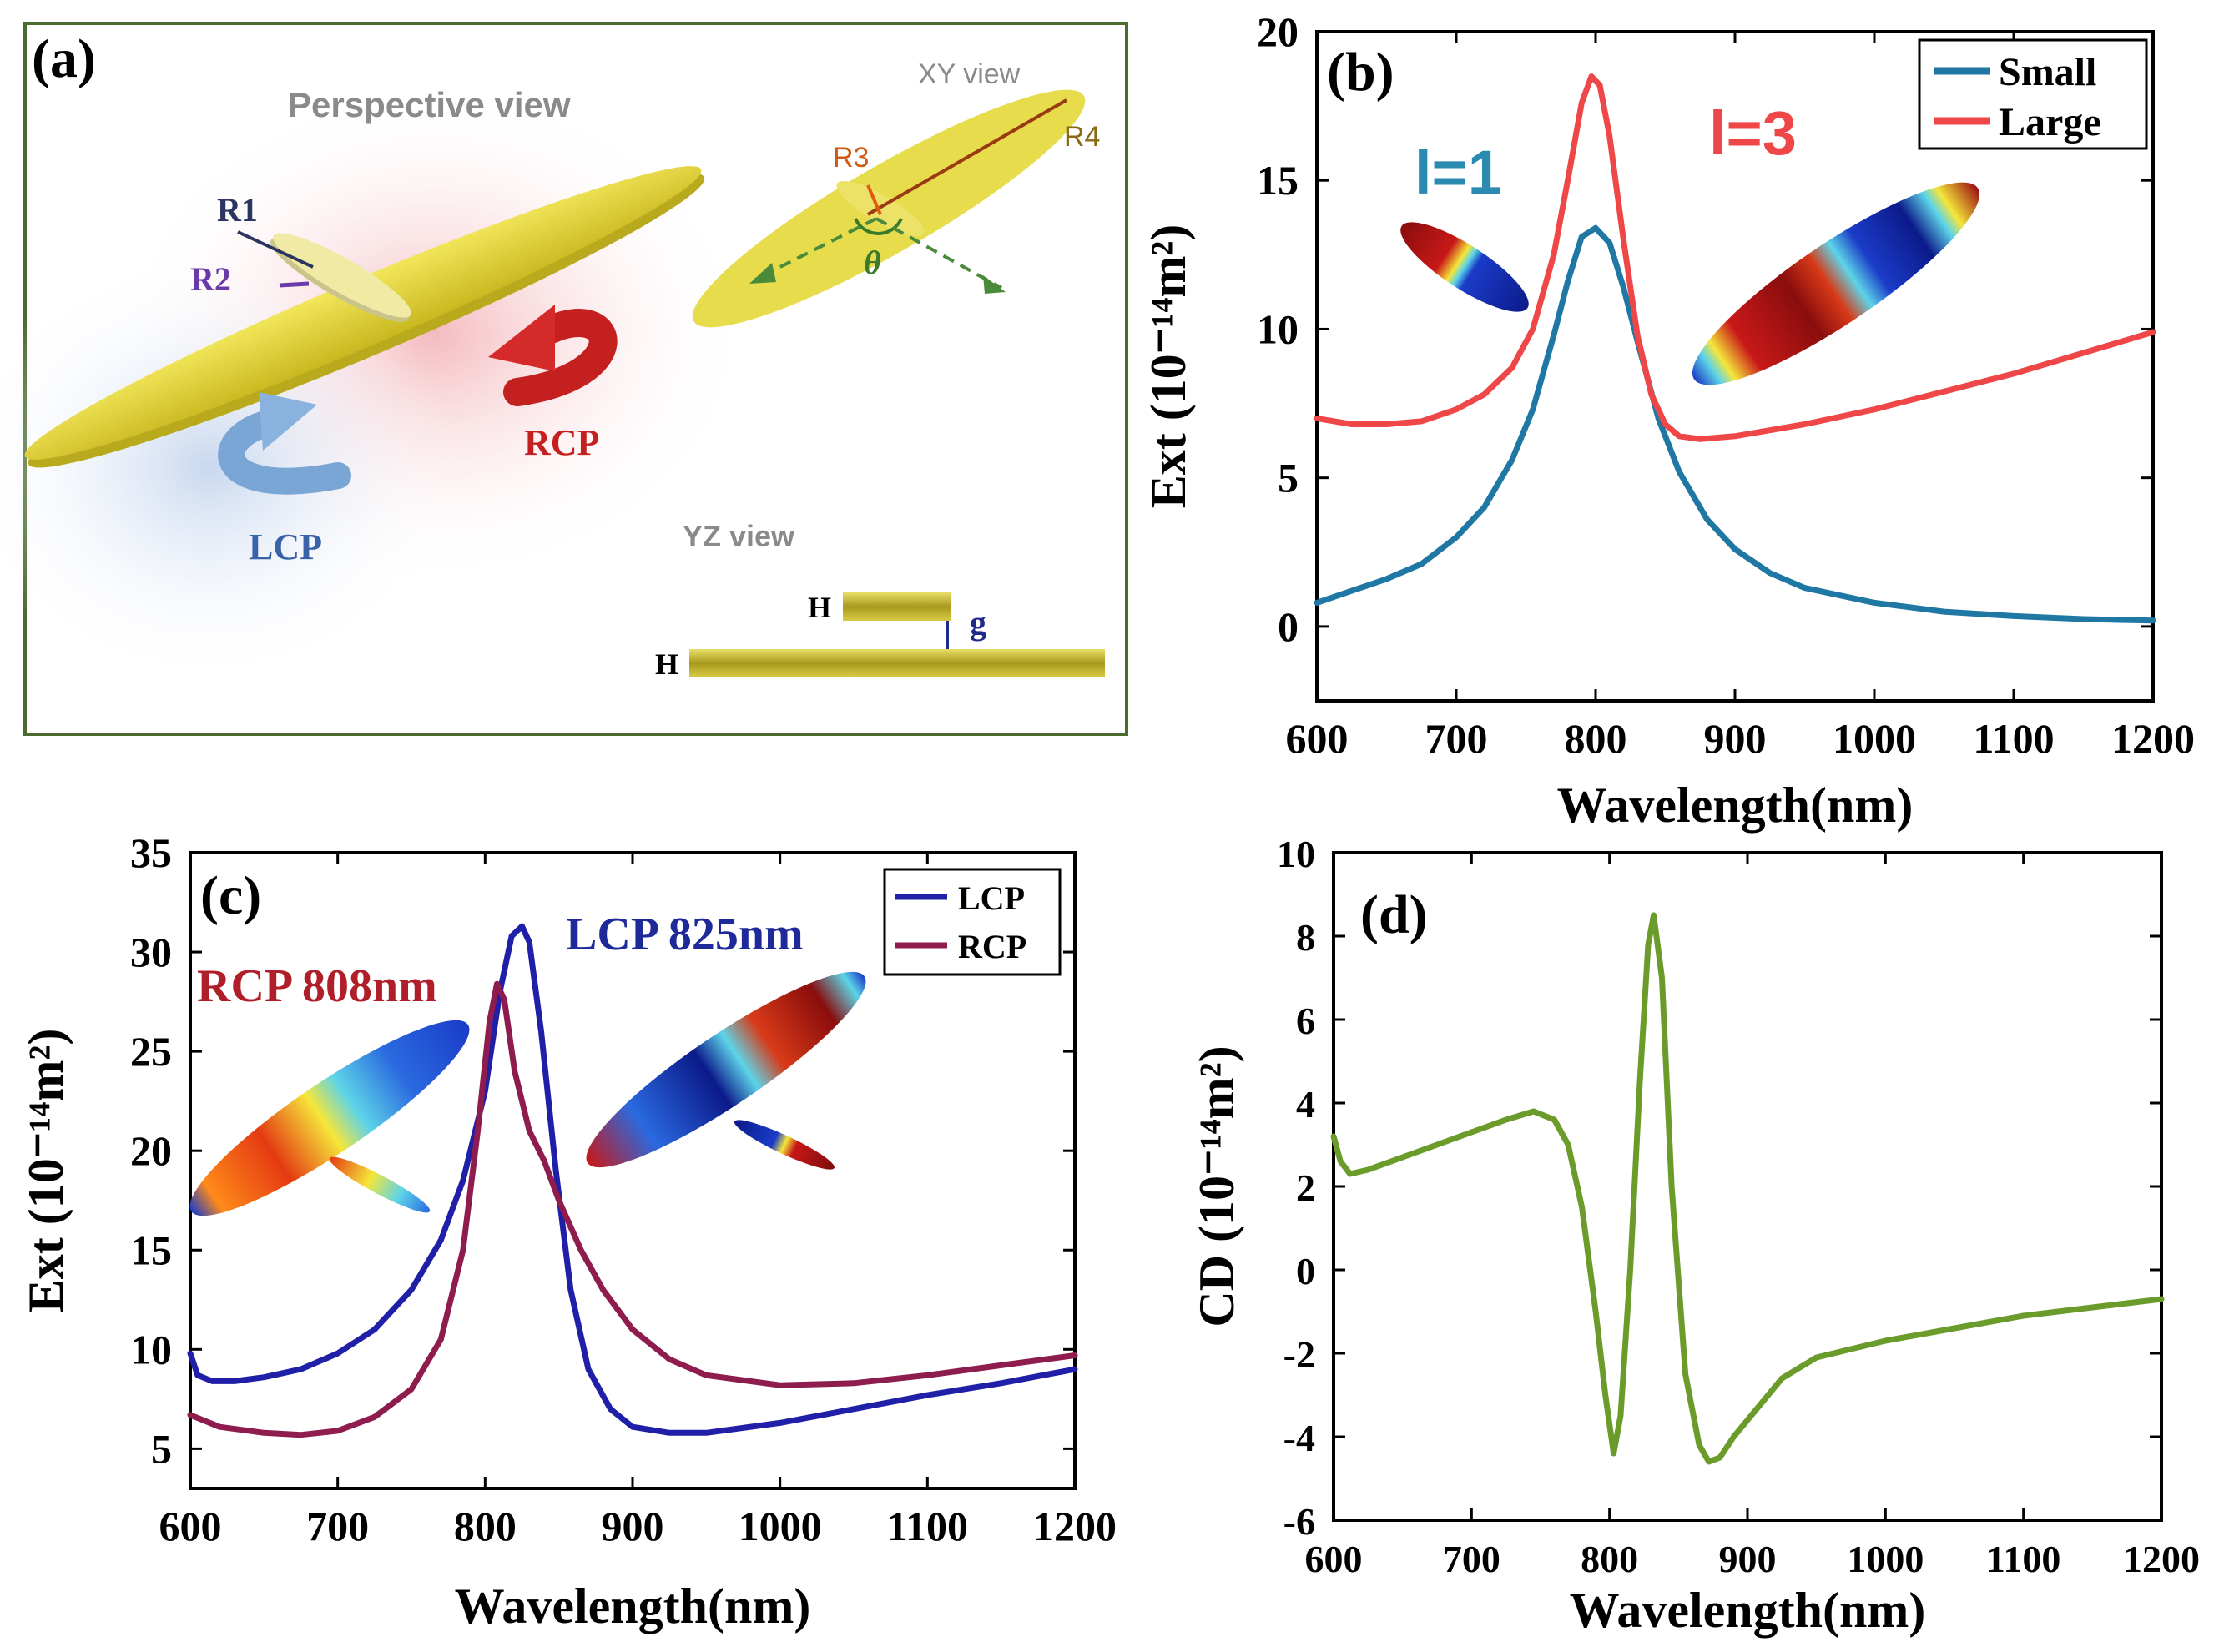 This screenshot has width=2224, height=1652. What do you see at coordinates (1305, 1188) in the screenshot?
I see `y-tick-label: 2` at bounding box center [1305, 1188].